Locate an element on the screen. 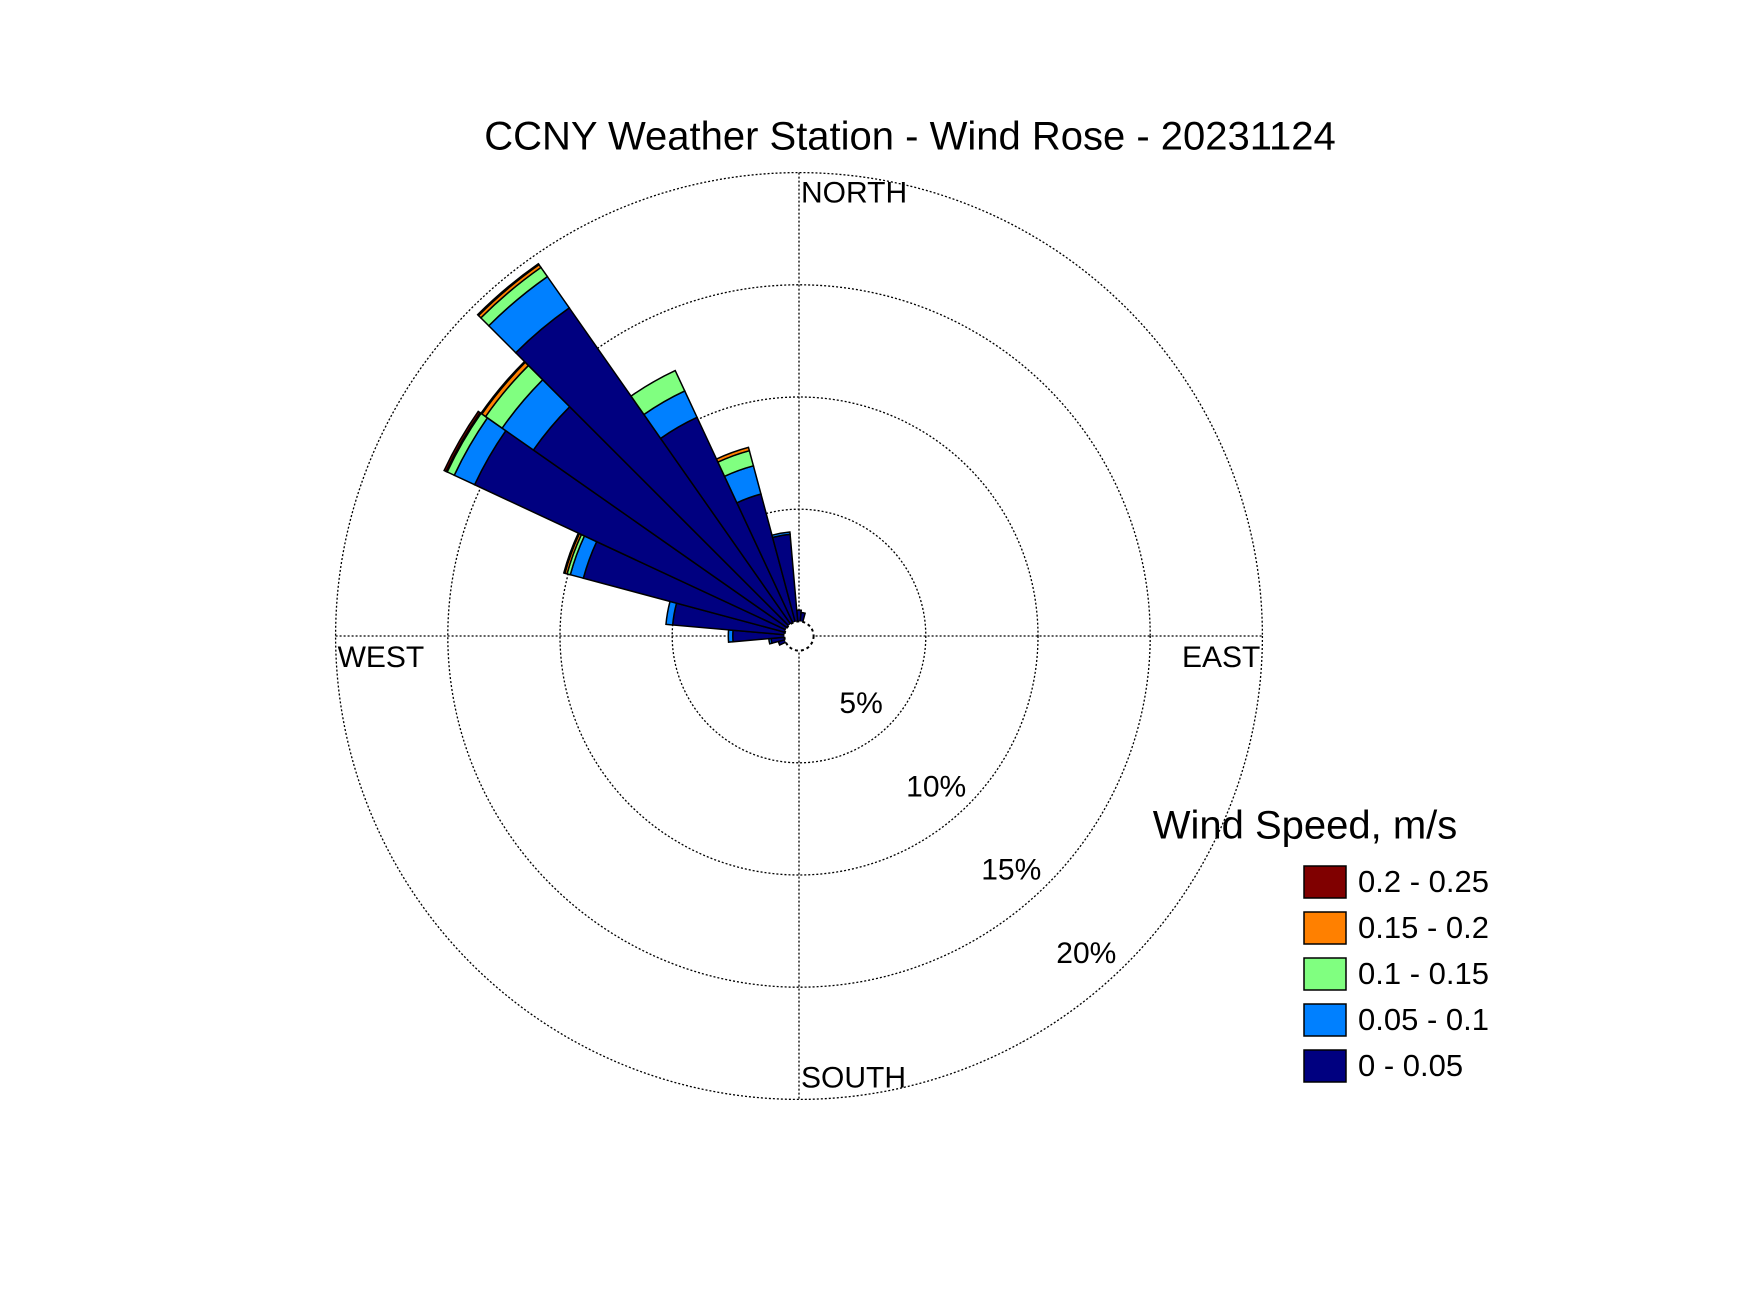  center-circle is located at coordinates (799, 636).